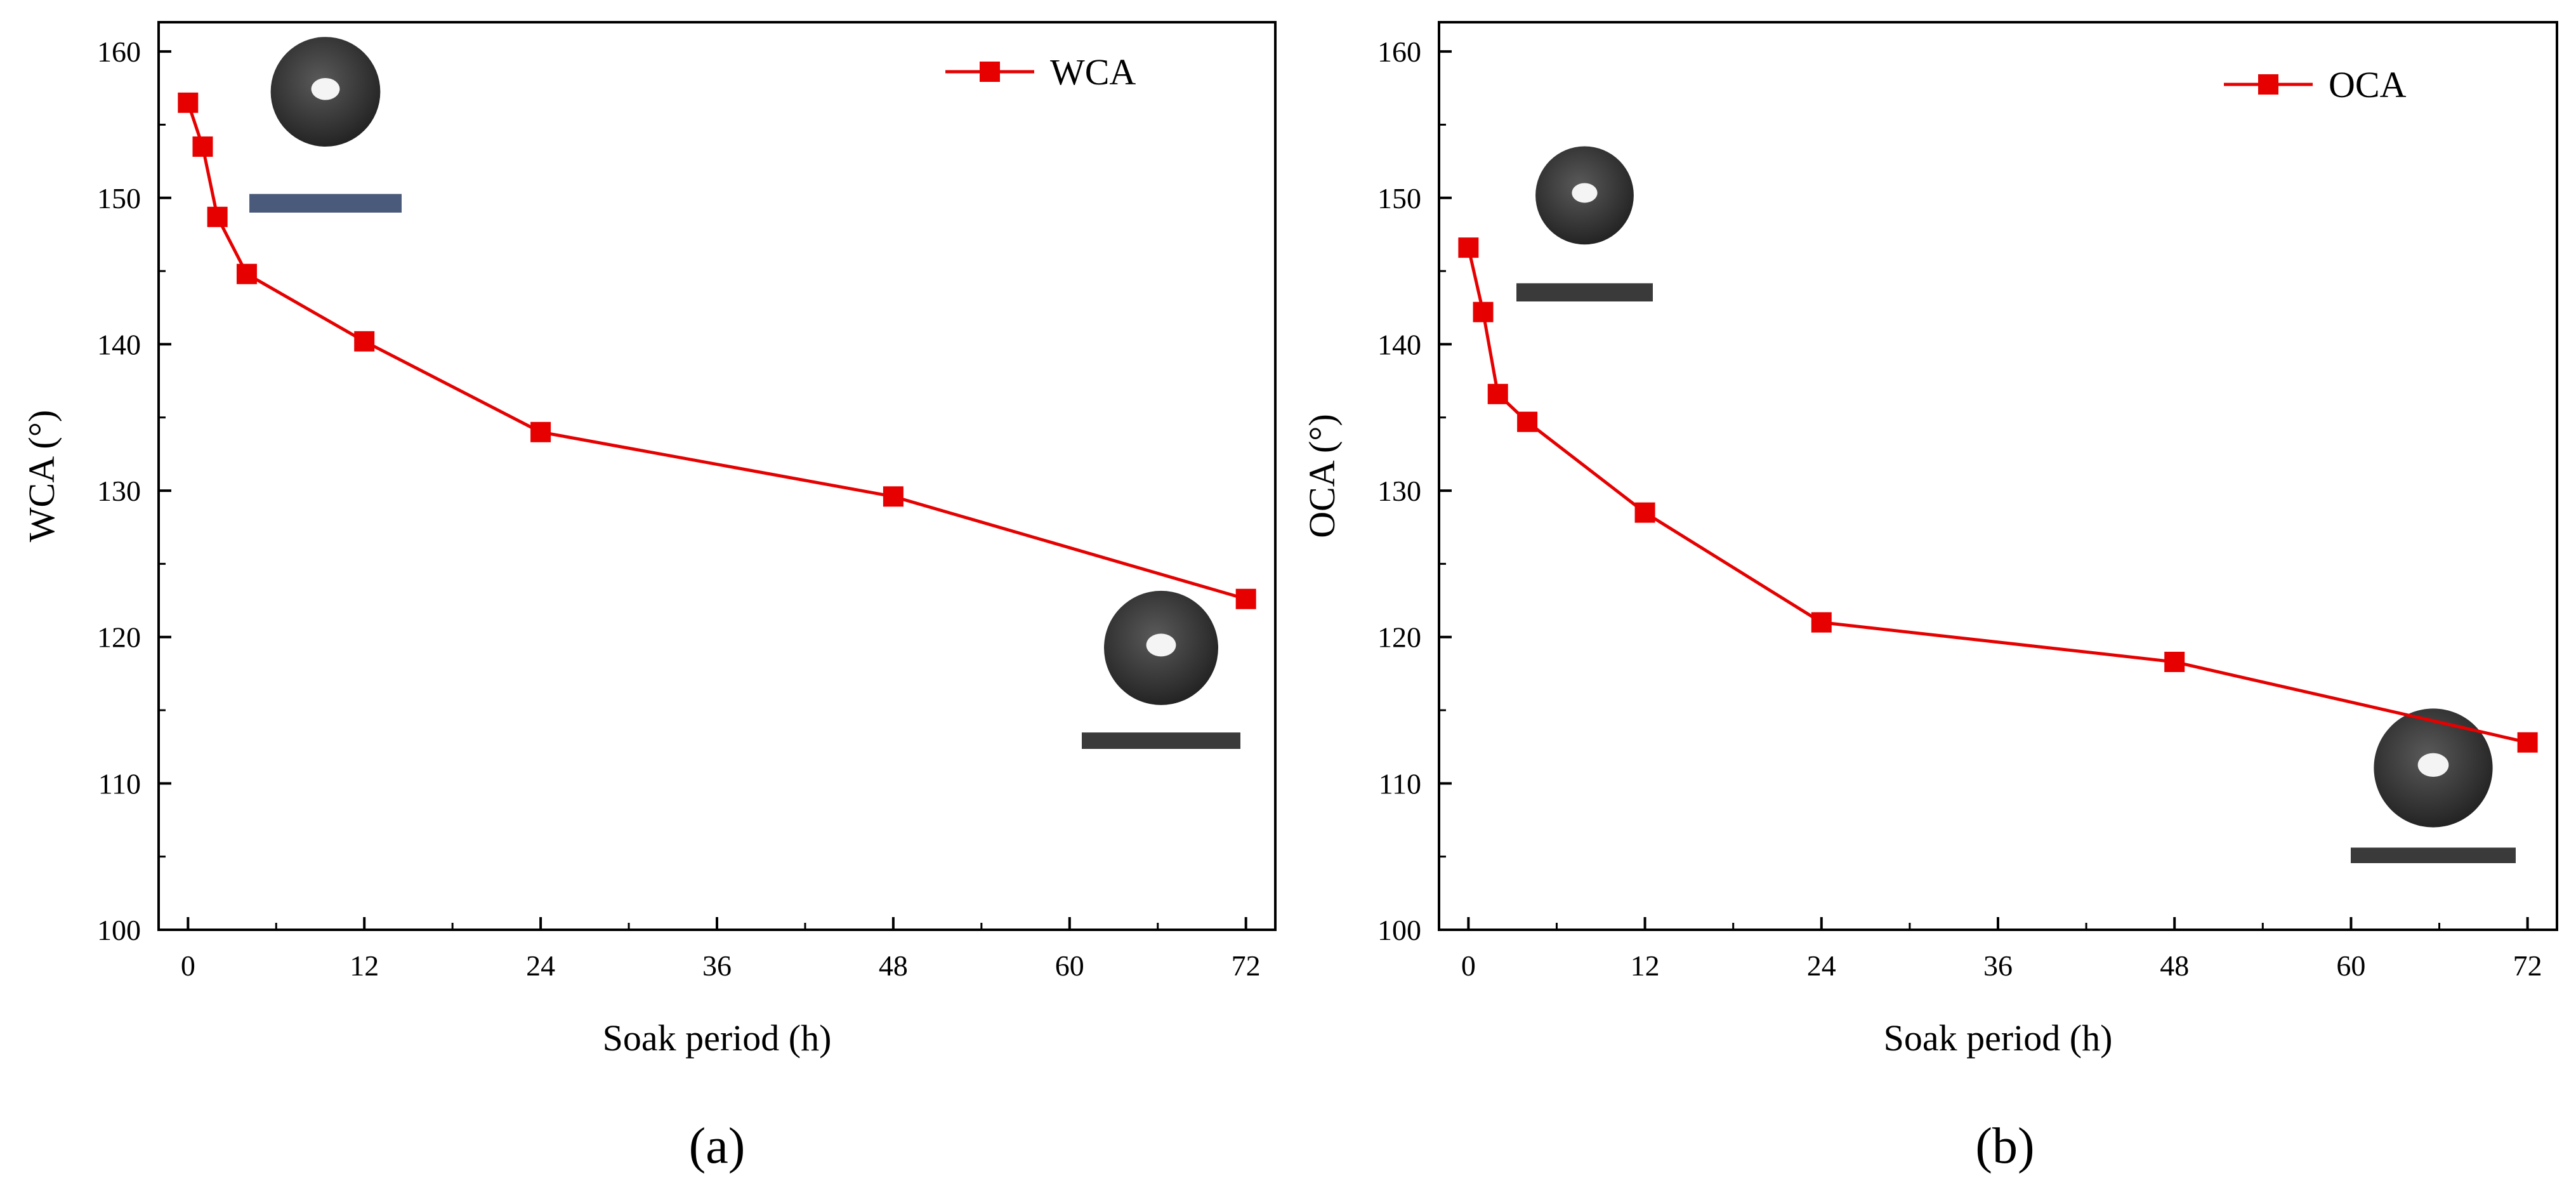  I want to click on panel-label: (a), so click(717, 1146).